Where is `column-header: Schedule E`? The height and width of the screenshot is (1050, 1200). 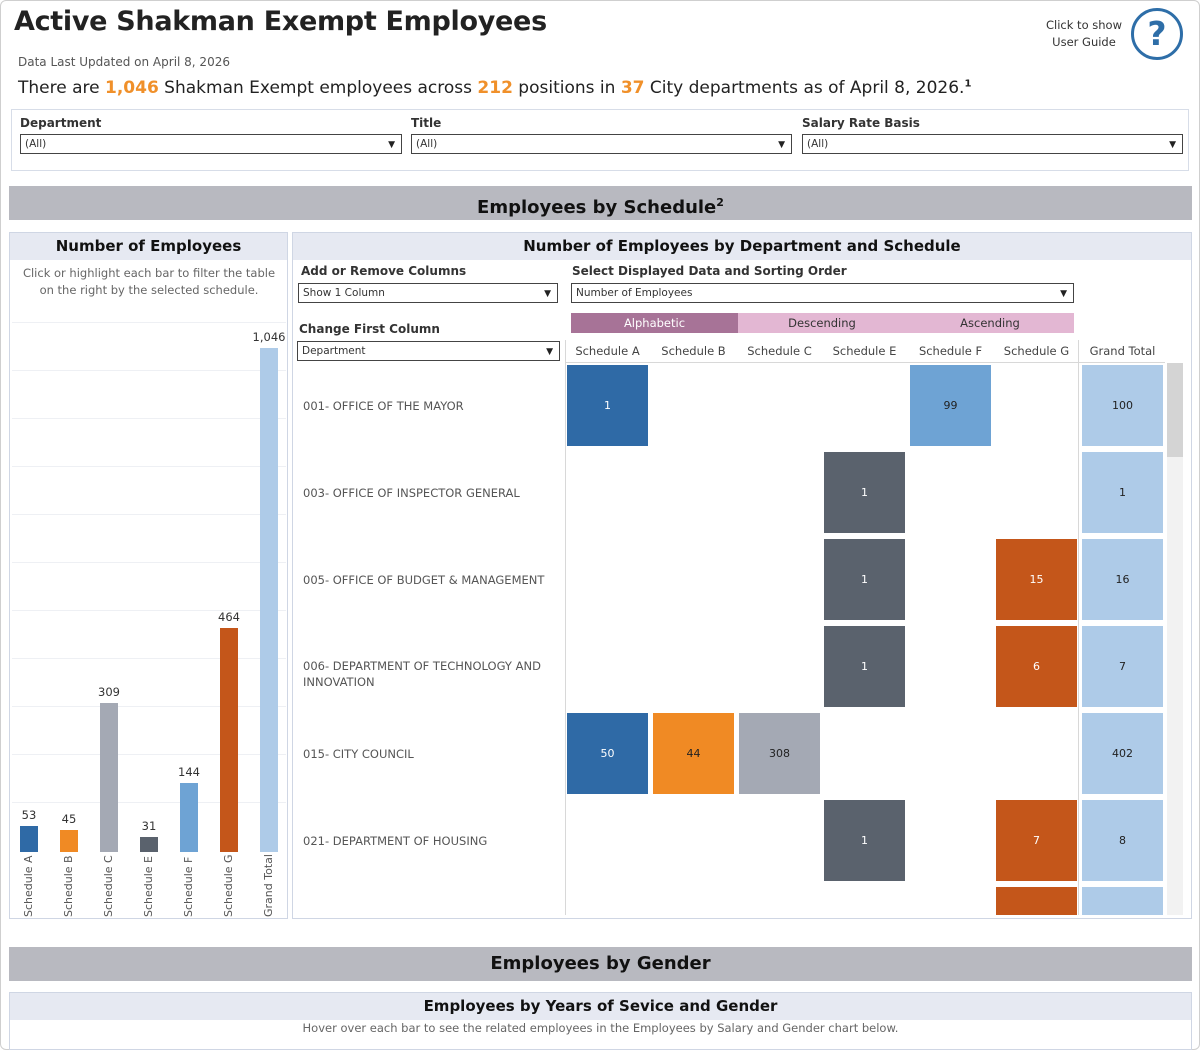 column-header: Schedule E is located at coordinates (864, 351).